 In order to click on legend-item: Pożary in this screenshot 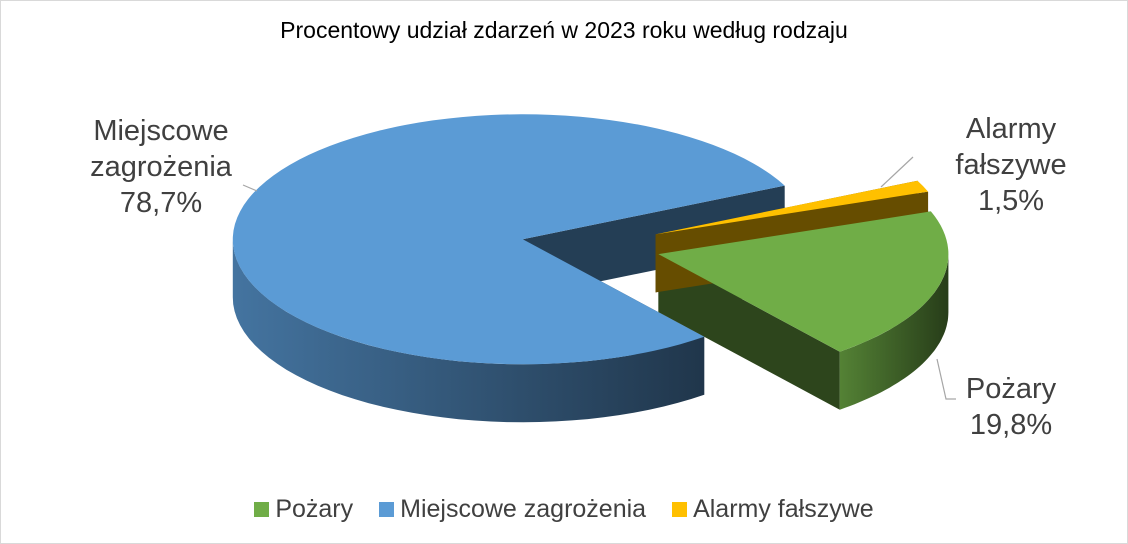, I will do `click(303, 509)`.